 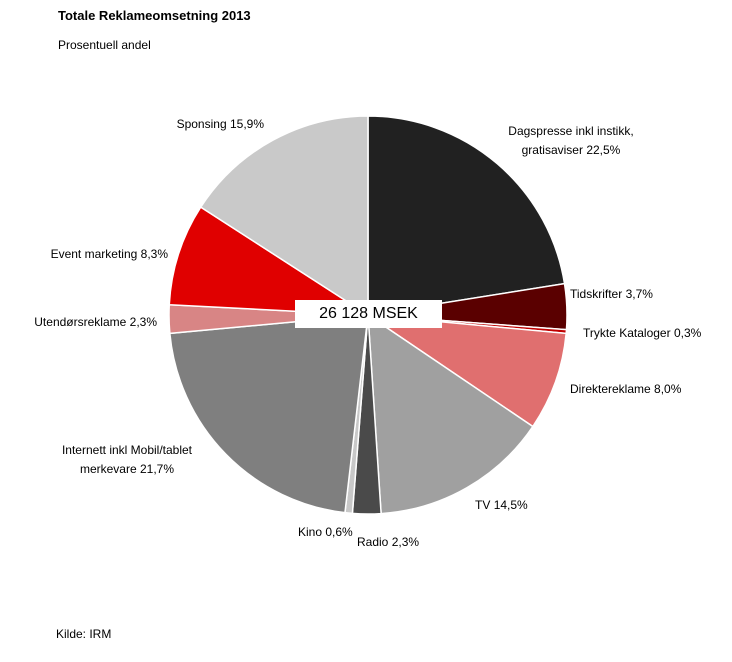 I want to click on category-label: Event marketing, so click(x=94, y=254).